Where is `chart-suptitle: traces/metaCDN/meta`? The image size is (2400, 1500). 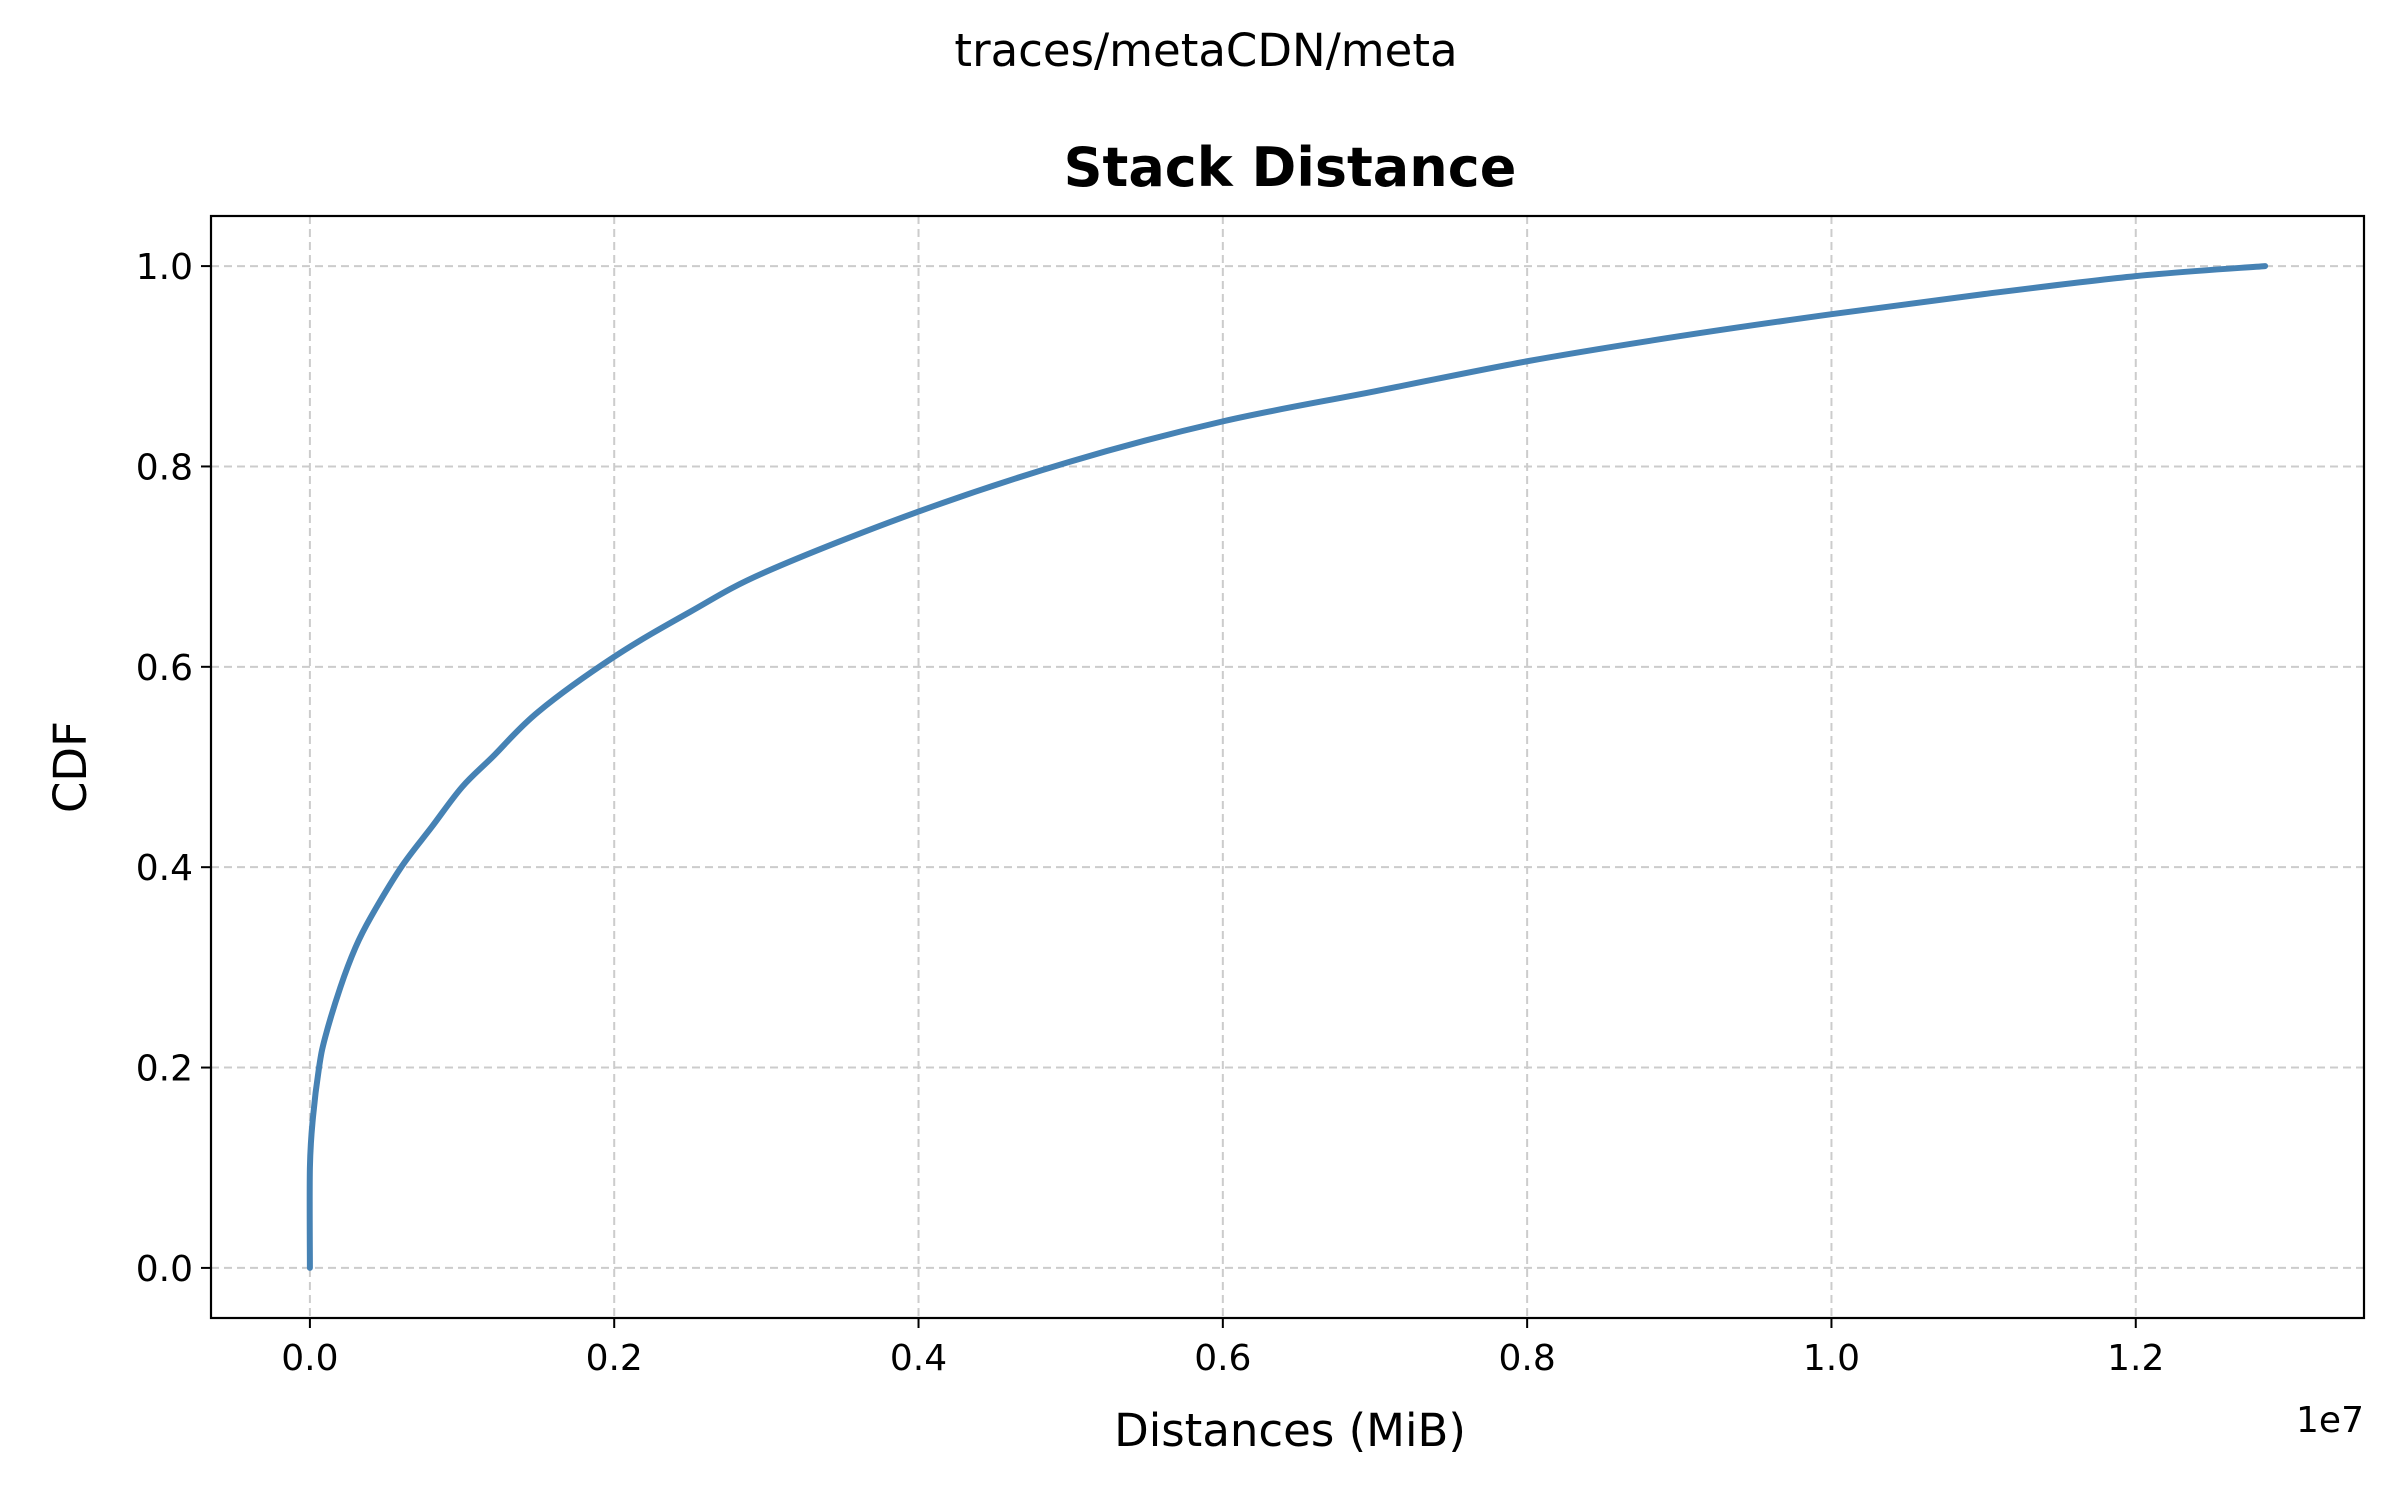 chart-suptitle: traces/metaCDN/meta is located at coordinates (1205, 50).